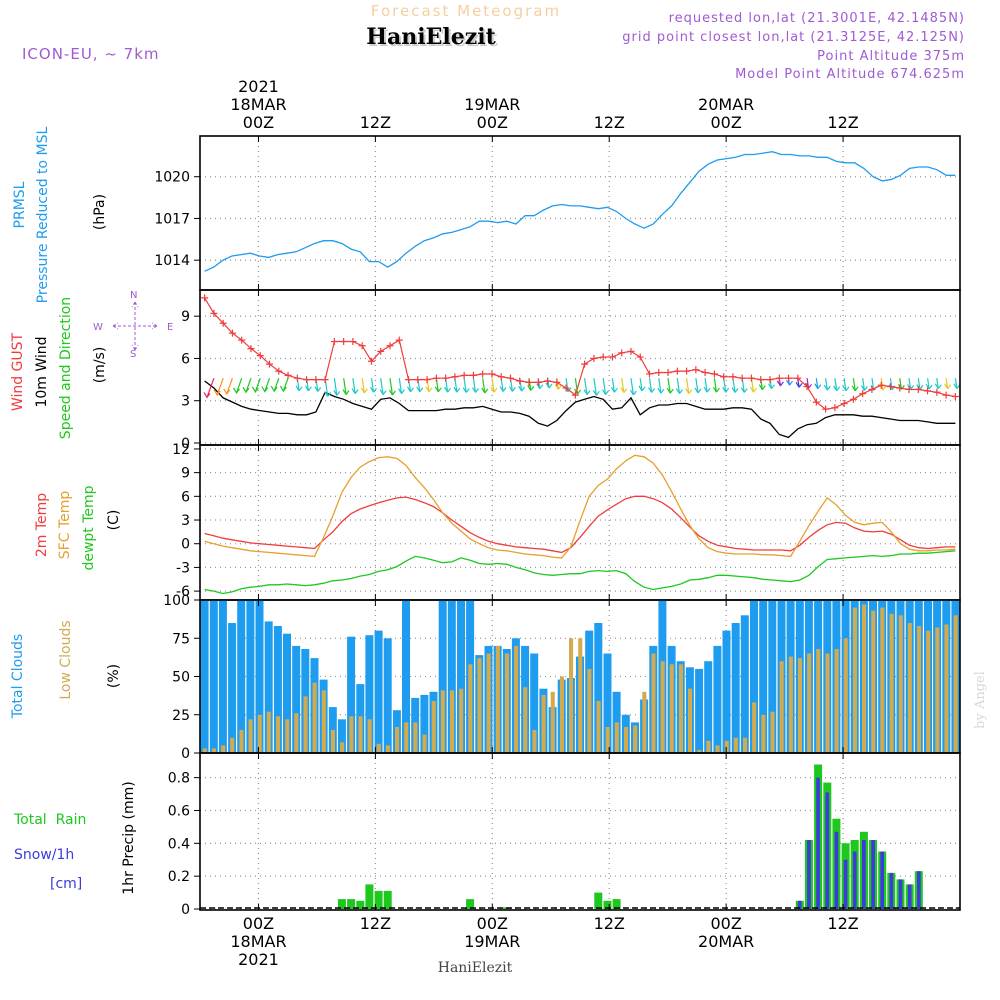  Describe the element at coordinates (258, 959) in the screenshot. I see `time-bottom-year: 2021` at that location.